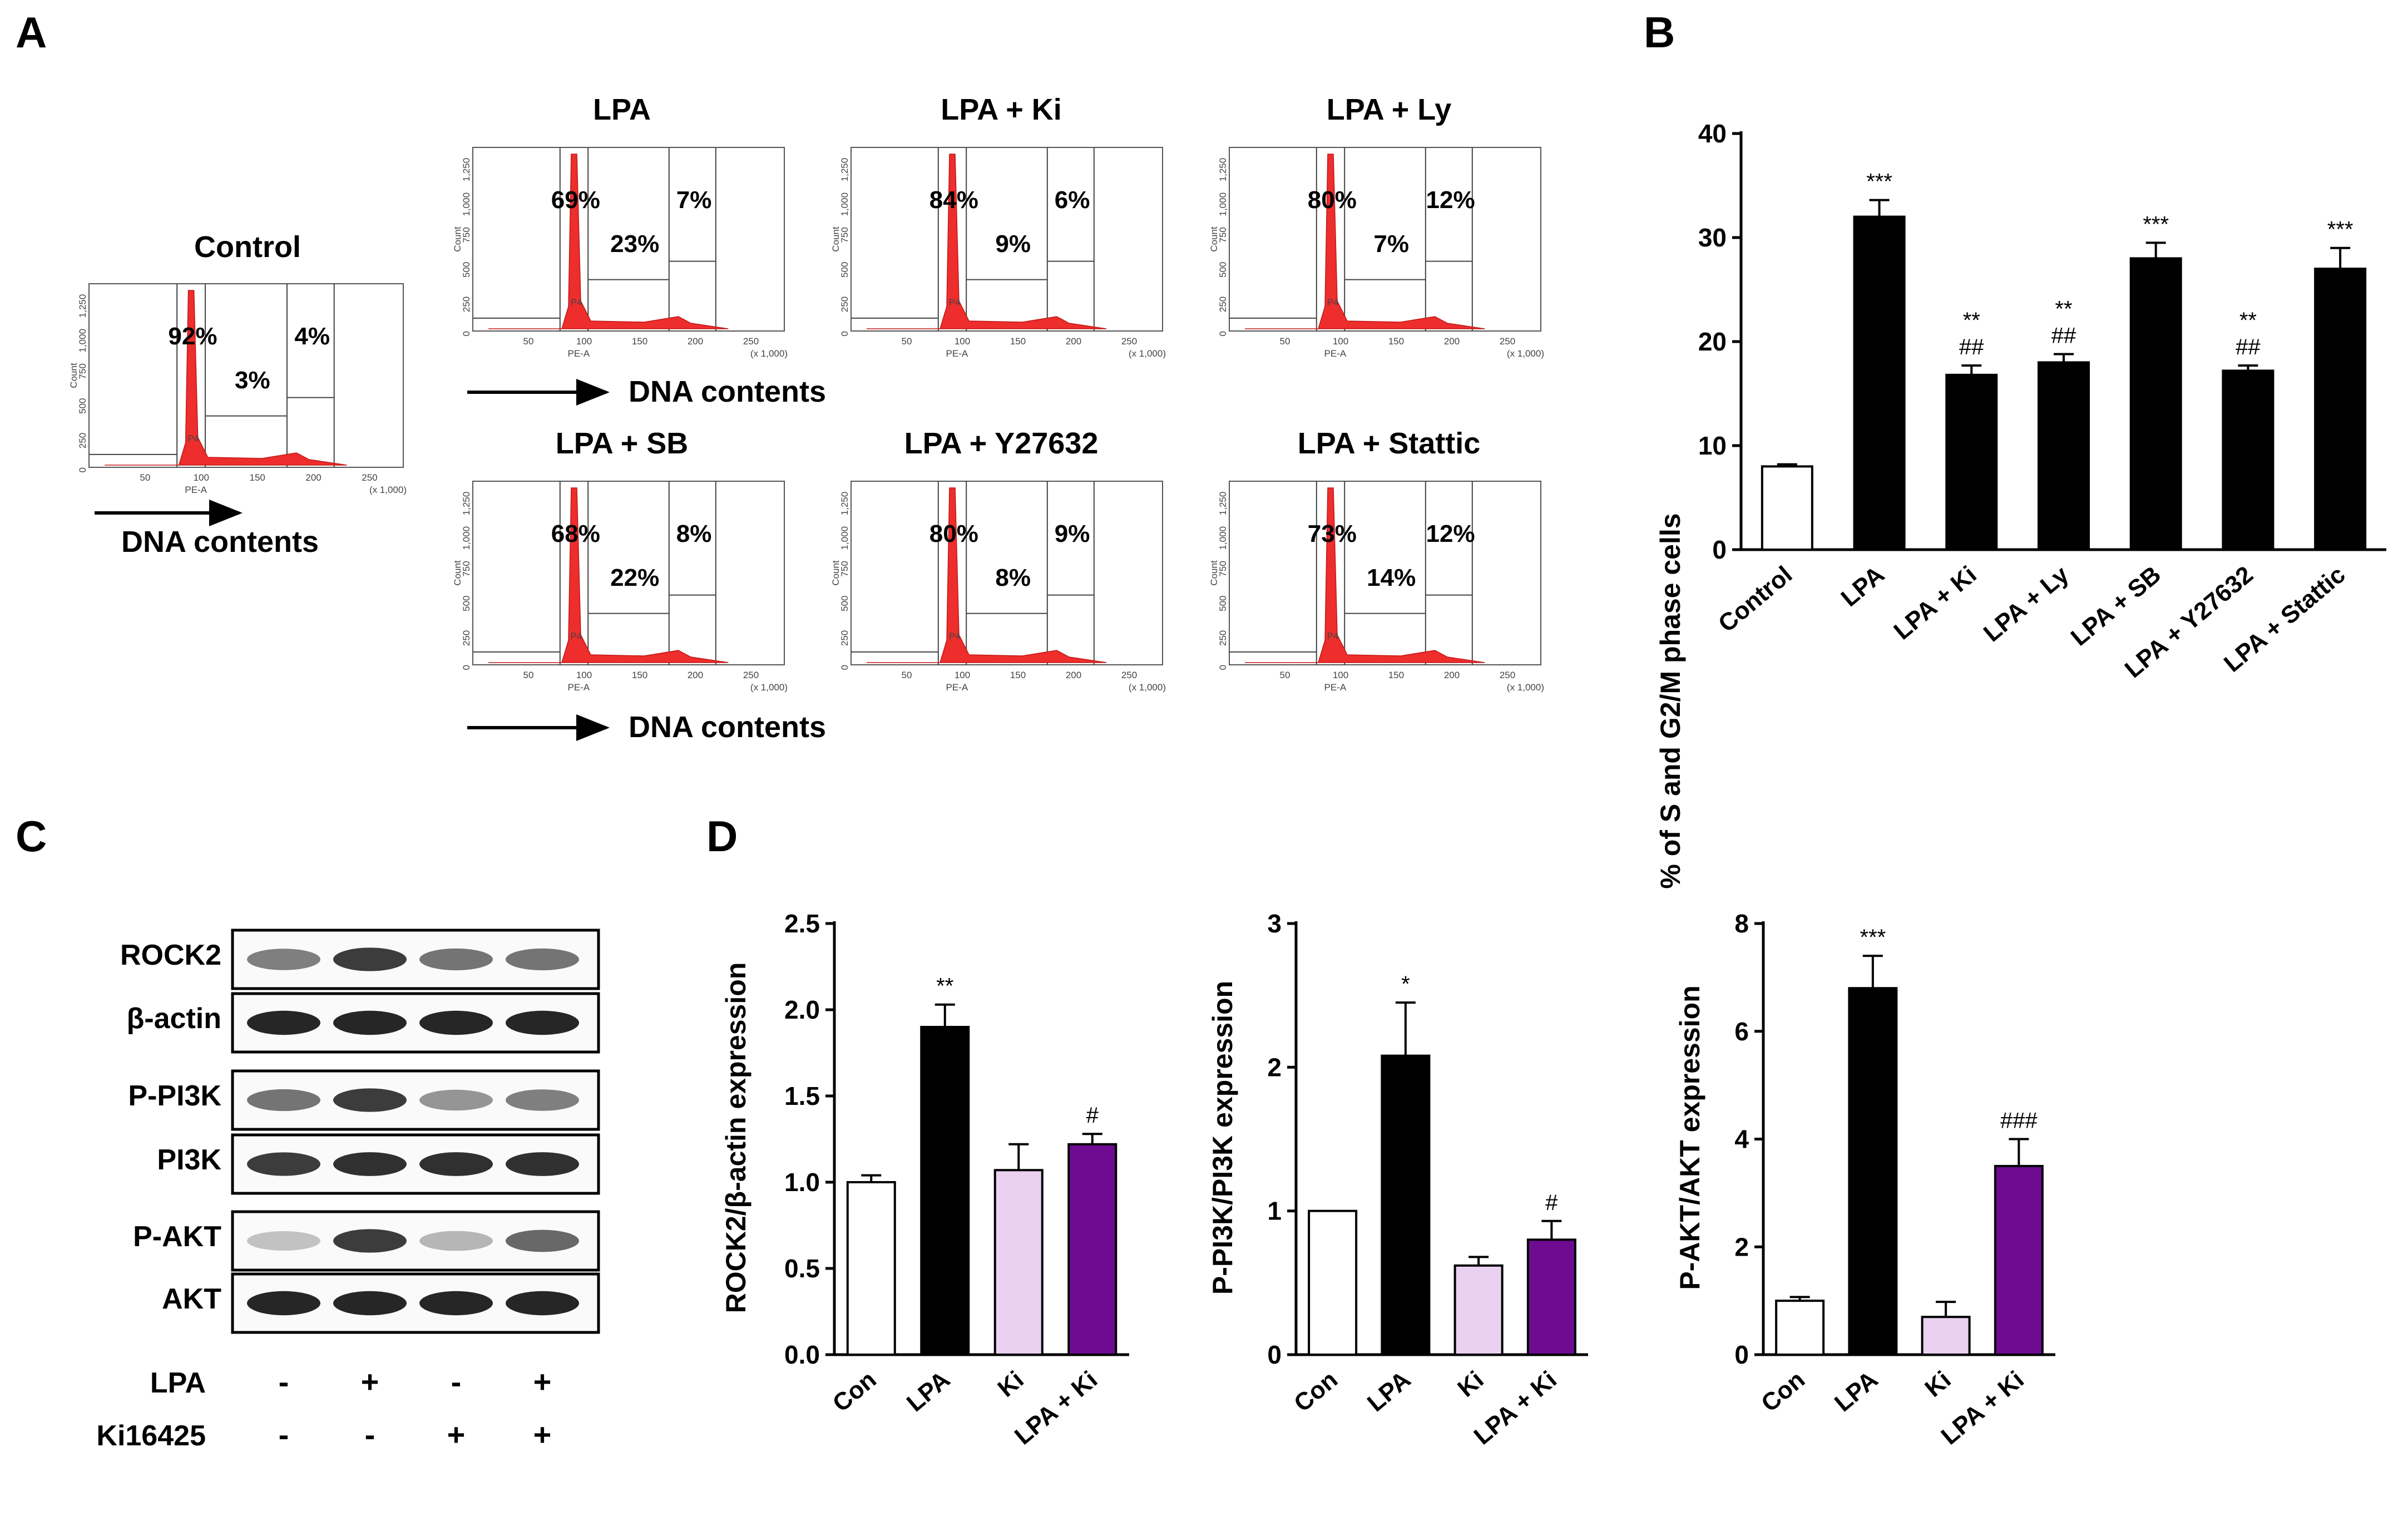 The width and height of the screenshot is (2408, 1521). I want to click on treatment-label: LPA, so click(178, 1383).